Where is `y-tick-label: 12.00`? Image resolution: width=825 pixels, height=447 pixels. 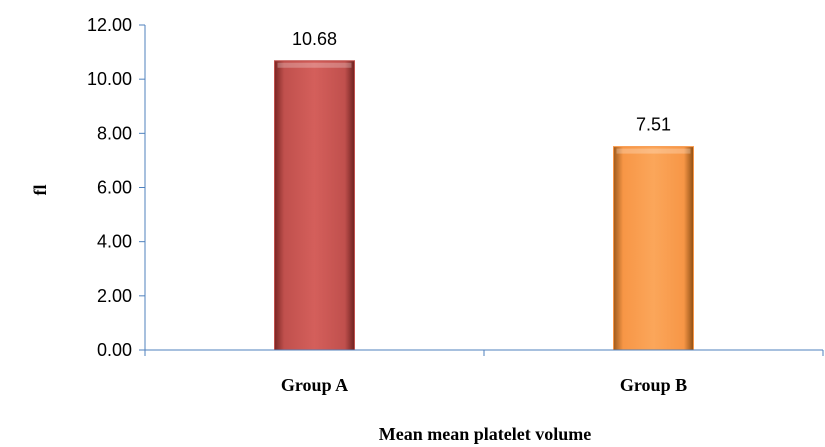 y-tick-label: 12.00 is located at coordinates (109, 25).